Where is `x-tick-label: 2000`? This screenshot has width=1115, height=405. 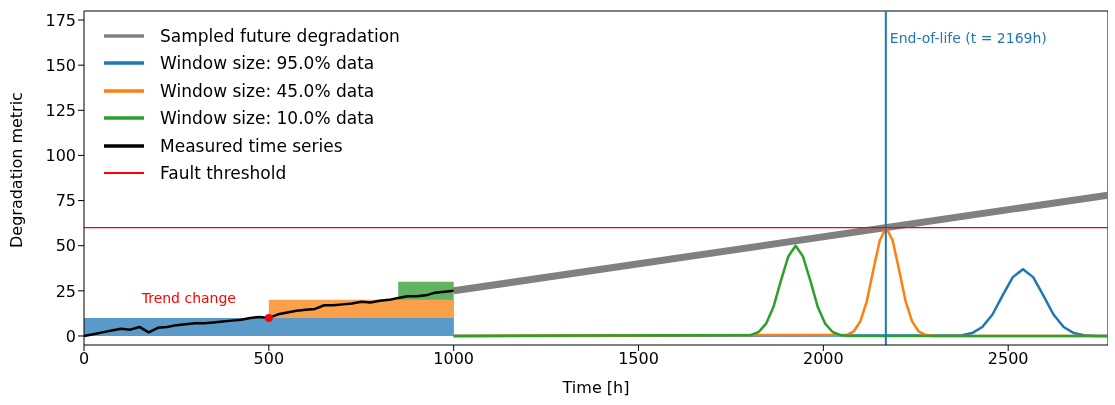
x-tick-label: 2000 is located at coordinates (823, 359).